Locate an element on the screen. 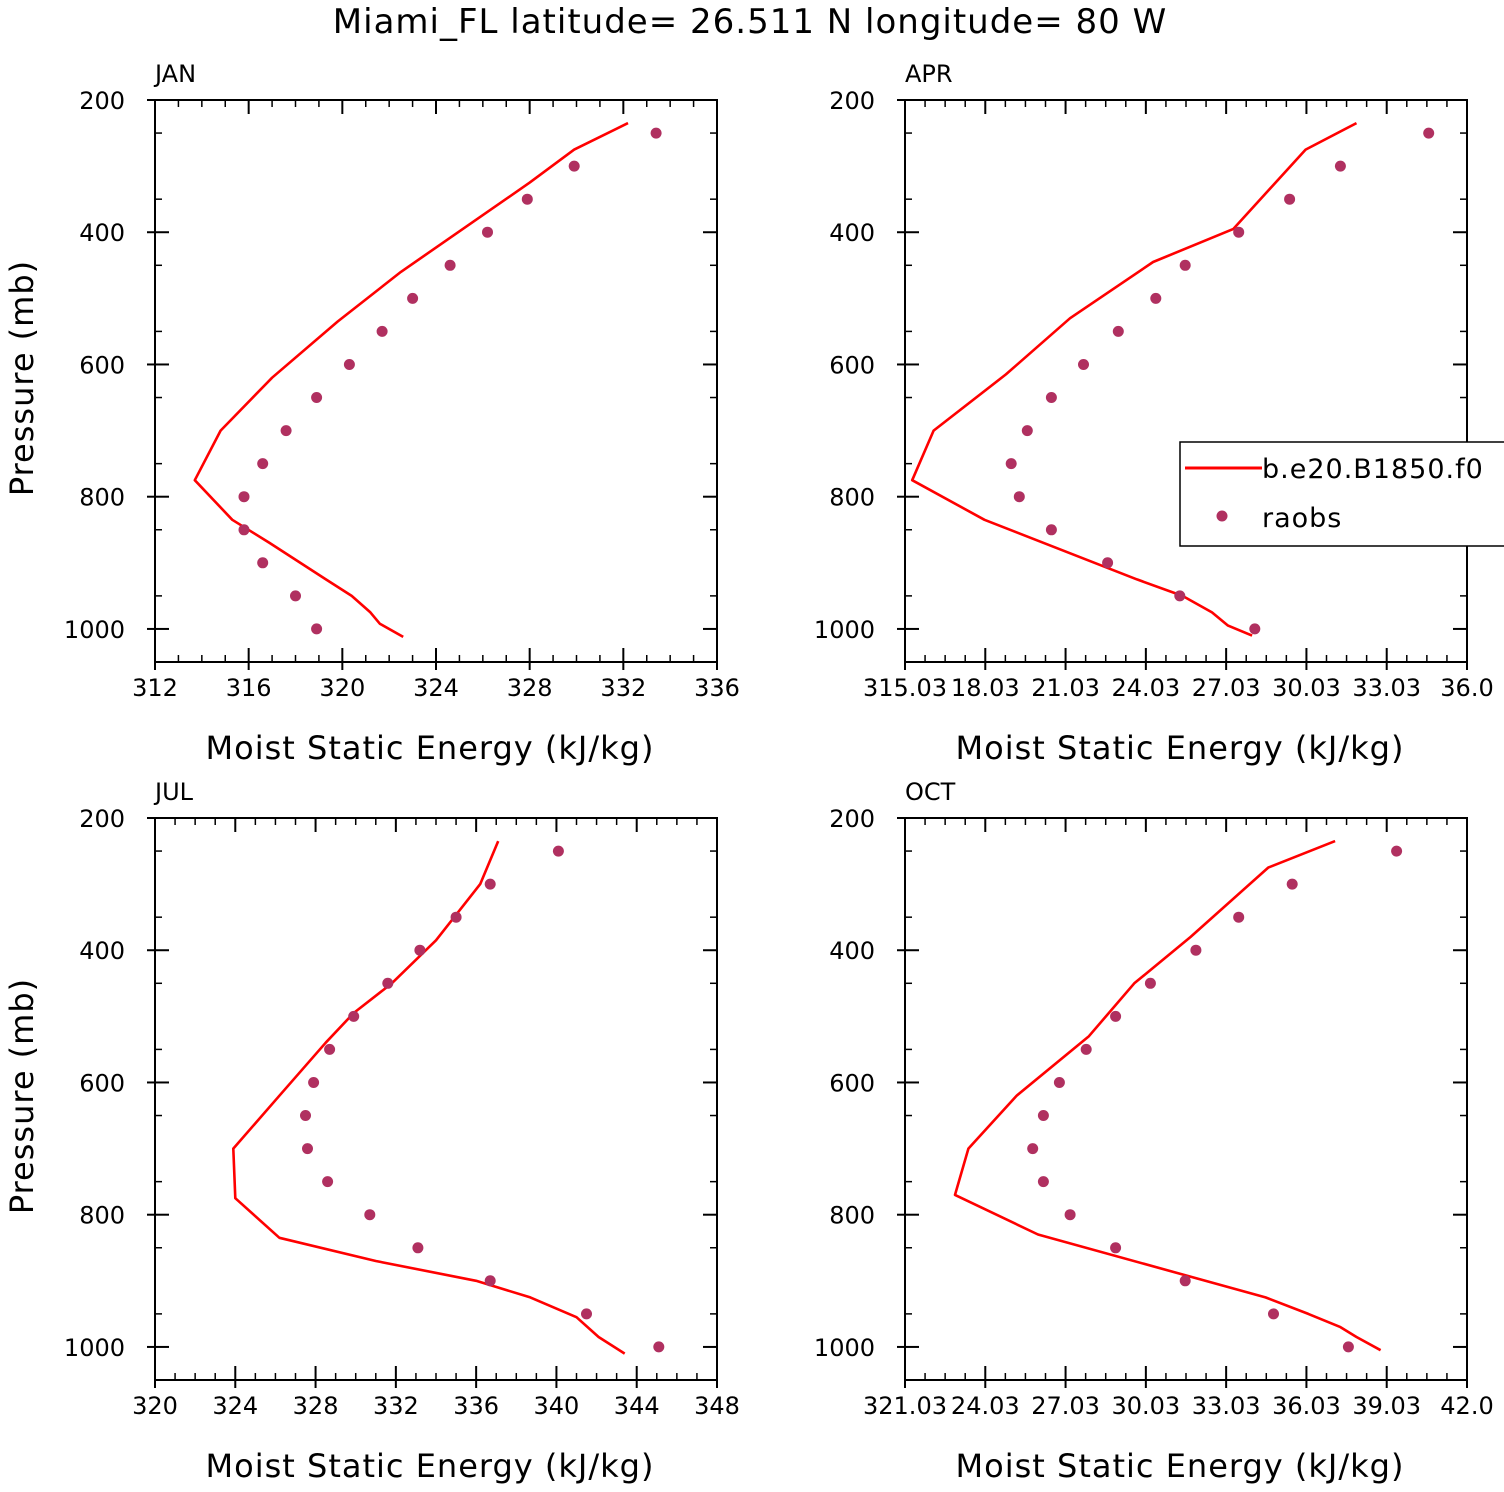  legend: b.e20.B1850.f0 raobs is located at coordinates (1341, 494).